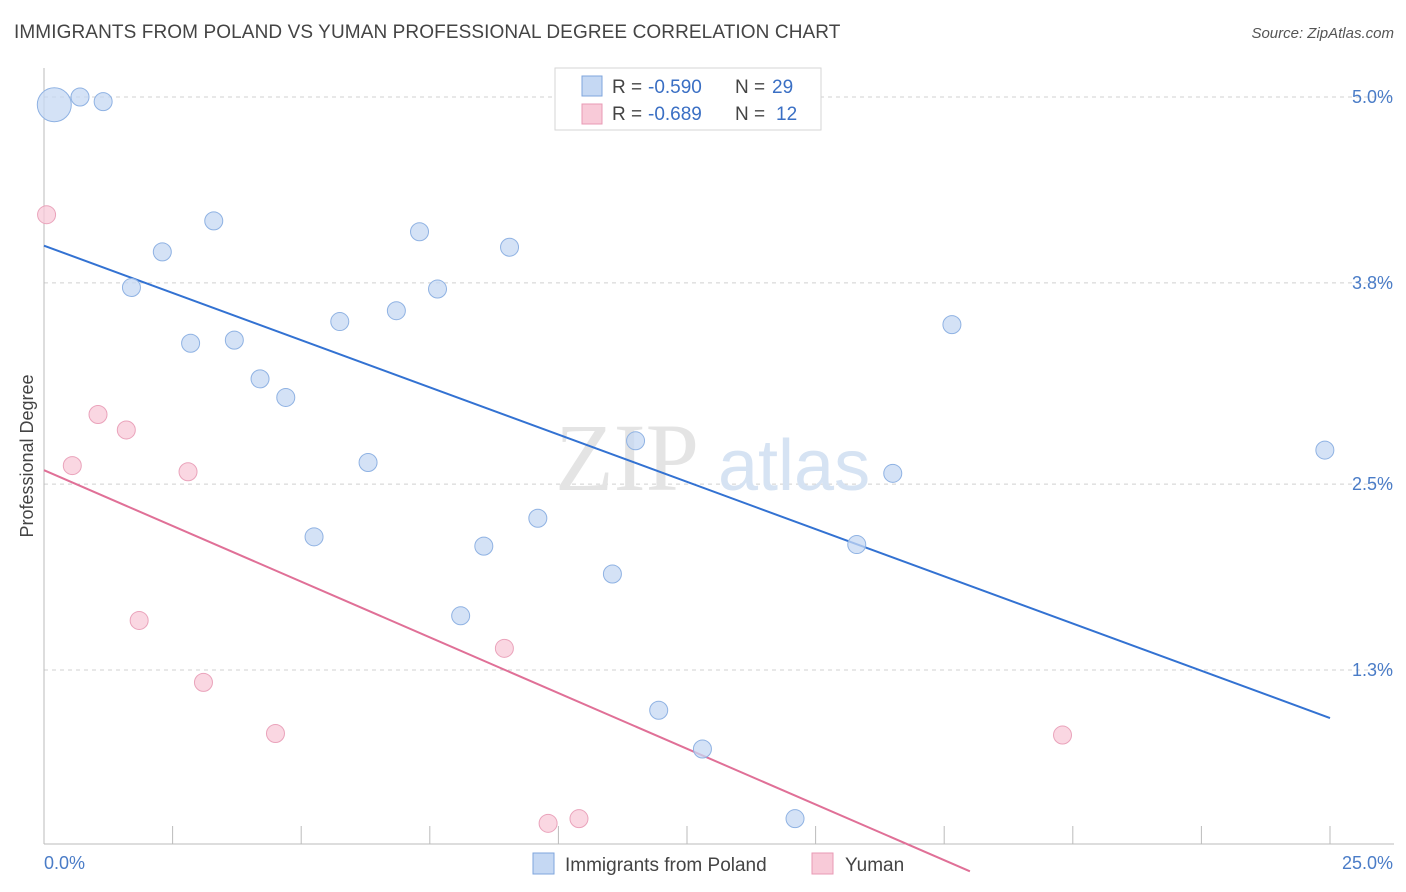  What do you see at coordinates (64, 863) in the screenshot?
I see `x-tick-label-0: 0.0%` at bounding box center [64, 863].